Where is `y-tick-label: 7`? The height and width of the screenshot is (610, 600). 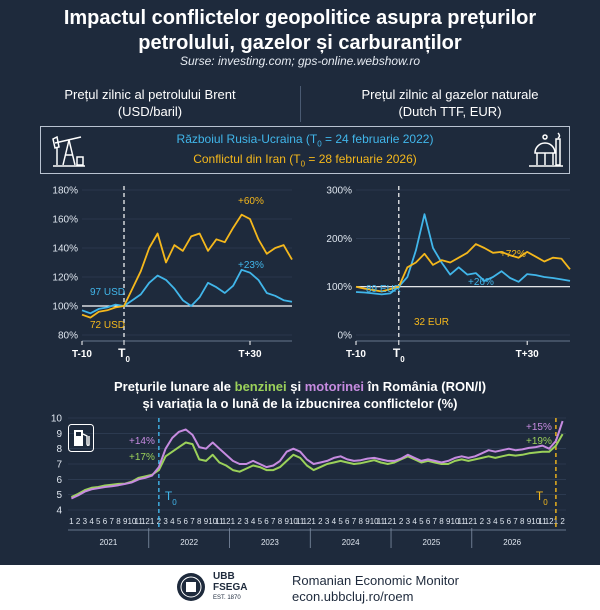
y-tick-label: 7 is located at coordinates (59, 465).